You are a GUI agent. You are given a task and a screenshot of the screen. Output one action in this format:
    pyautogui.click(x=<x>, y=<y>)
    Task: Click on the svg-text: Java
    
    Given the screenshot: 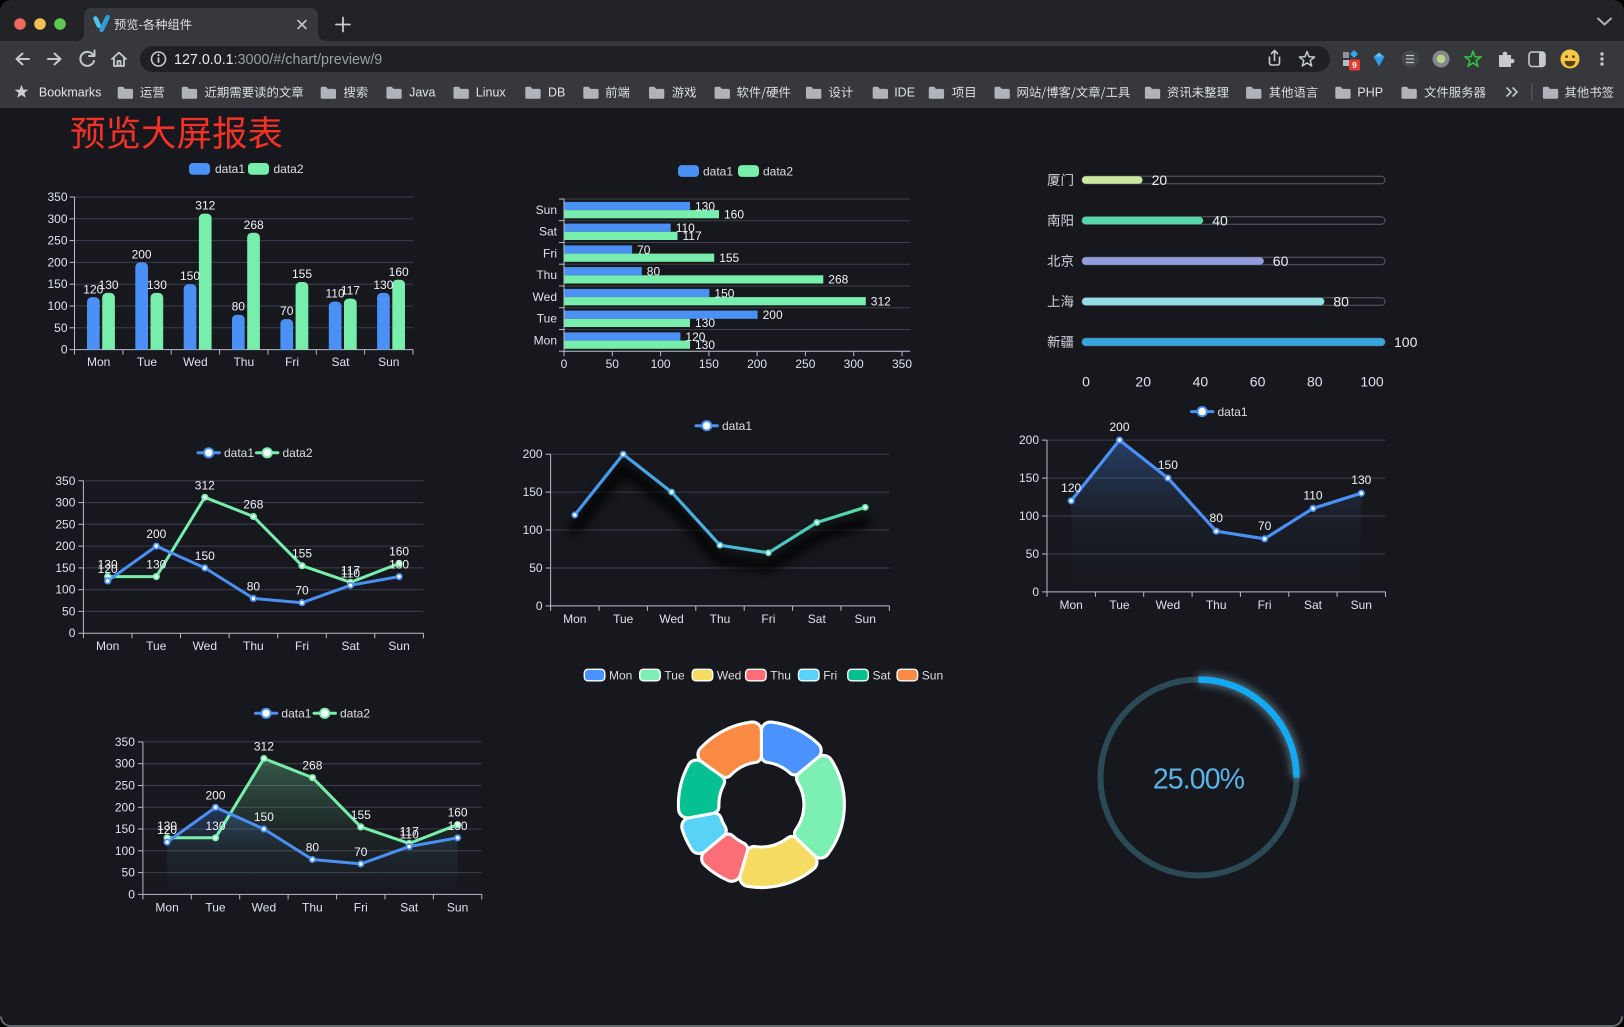 What is the action you would take?
    pyautogui.click(x=422, y=93)
    